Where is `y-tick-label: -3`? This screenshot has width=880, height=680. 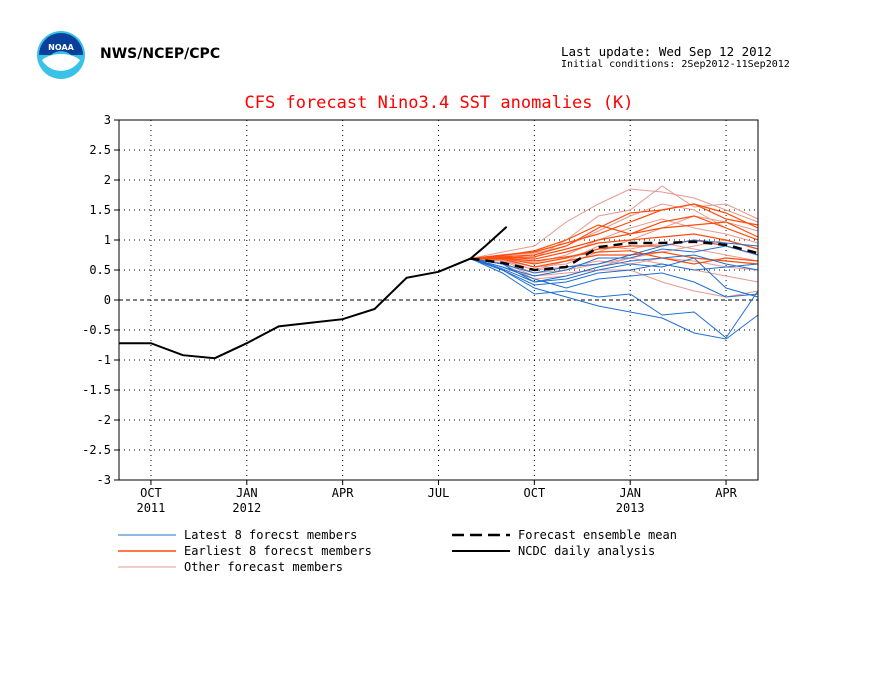 y-tick-label: -3 is located at coordinates (104, 480).